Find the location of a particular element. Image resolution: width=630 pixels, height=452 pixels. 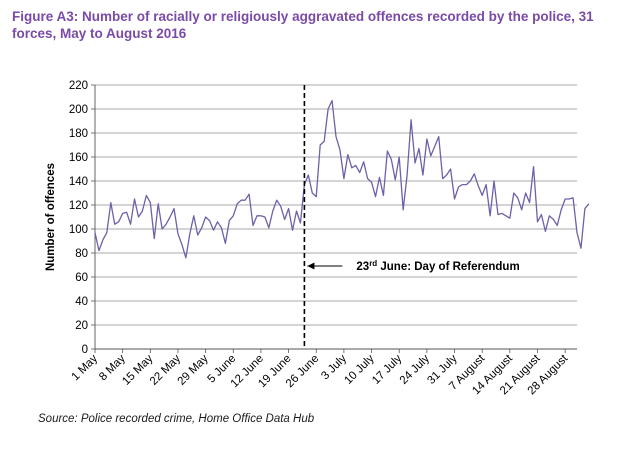

y-tick-label: 80 is located at coordinates (81, 254).